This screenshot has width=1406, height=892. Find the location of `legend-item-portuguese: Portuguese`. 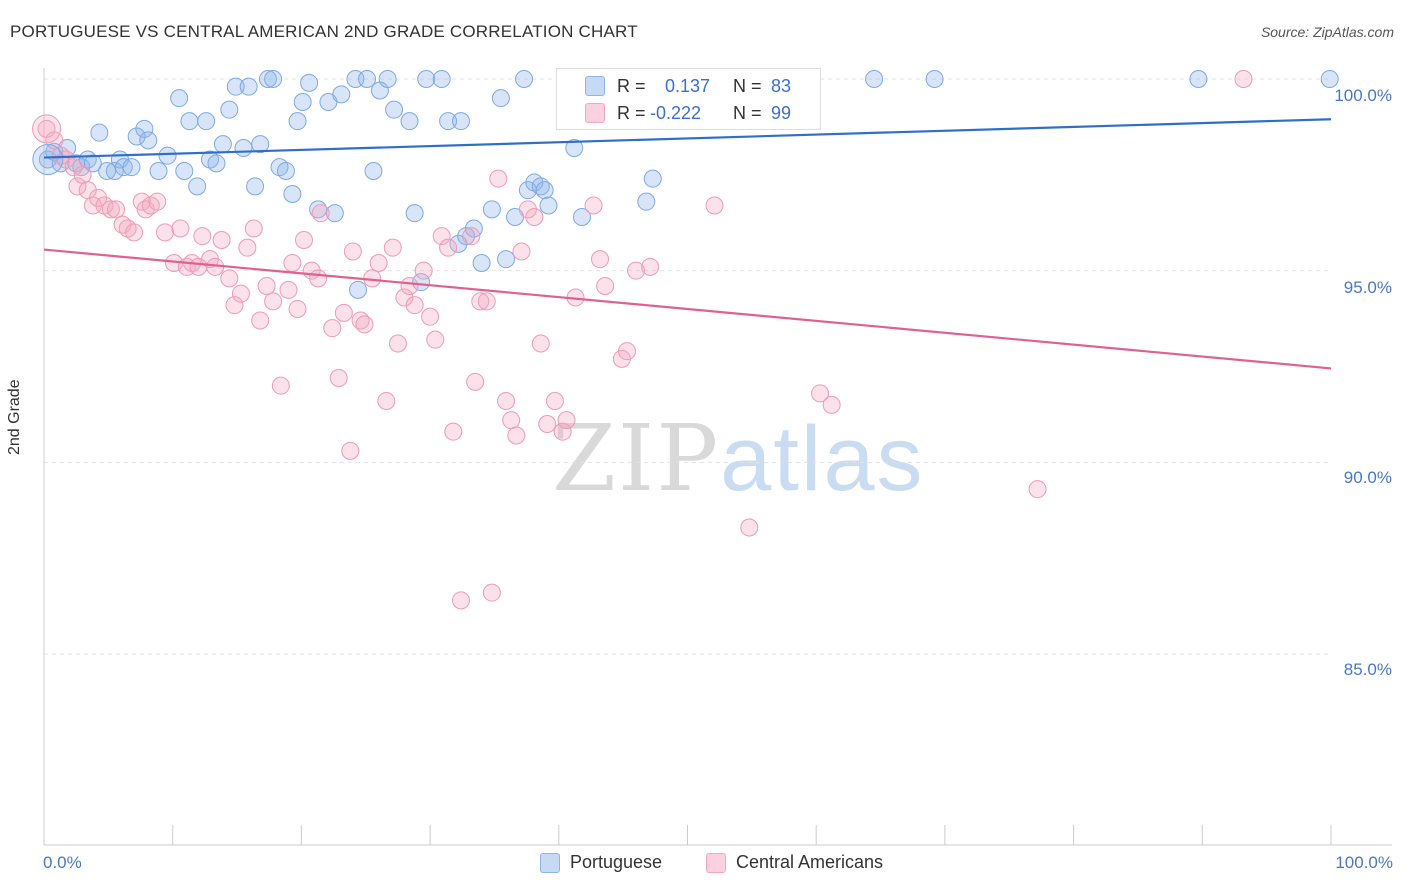

legend-item-portuguese: Portuguese is located at coordinates (601, 862).